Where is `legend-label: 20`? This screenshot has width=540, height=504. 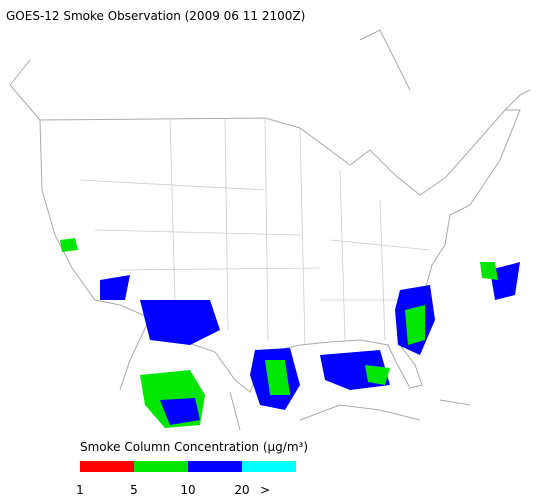 legend-label: 20 is located at coordinates (241, 490).